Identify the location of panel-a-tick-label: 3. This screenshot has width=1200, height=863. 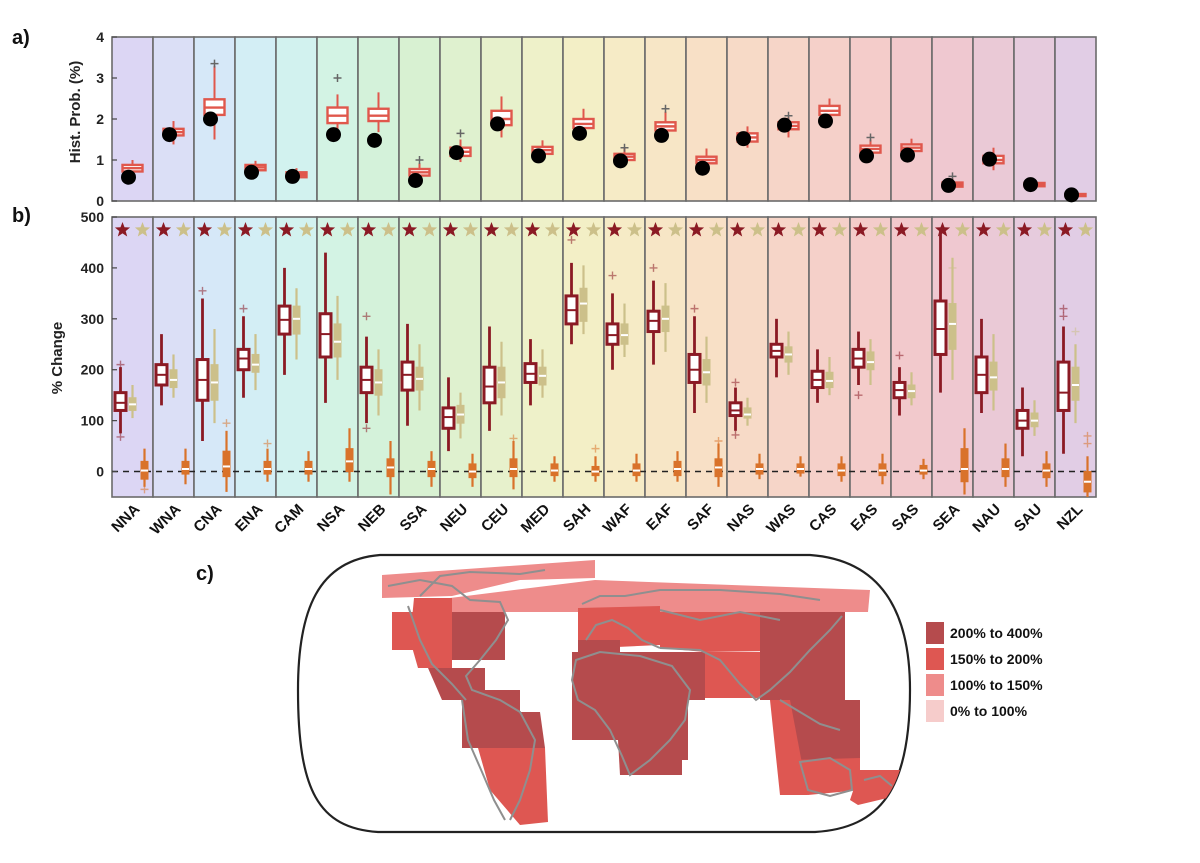
(100, 78).